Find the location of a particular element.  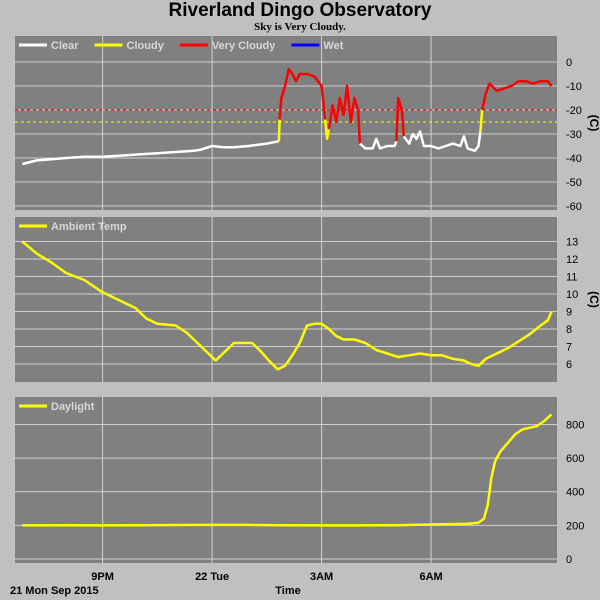

y-tick-label: 12 is located at coordinates (572, 260).